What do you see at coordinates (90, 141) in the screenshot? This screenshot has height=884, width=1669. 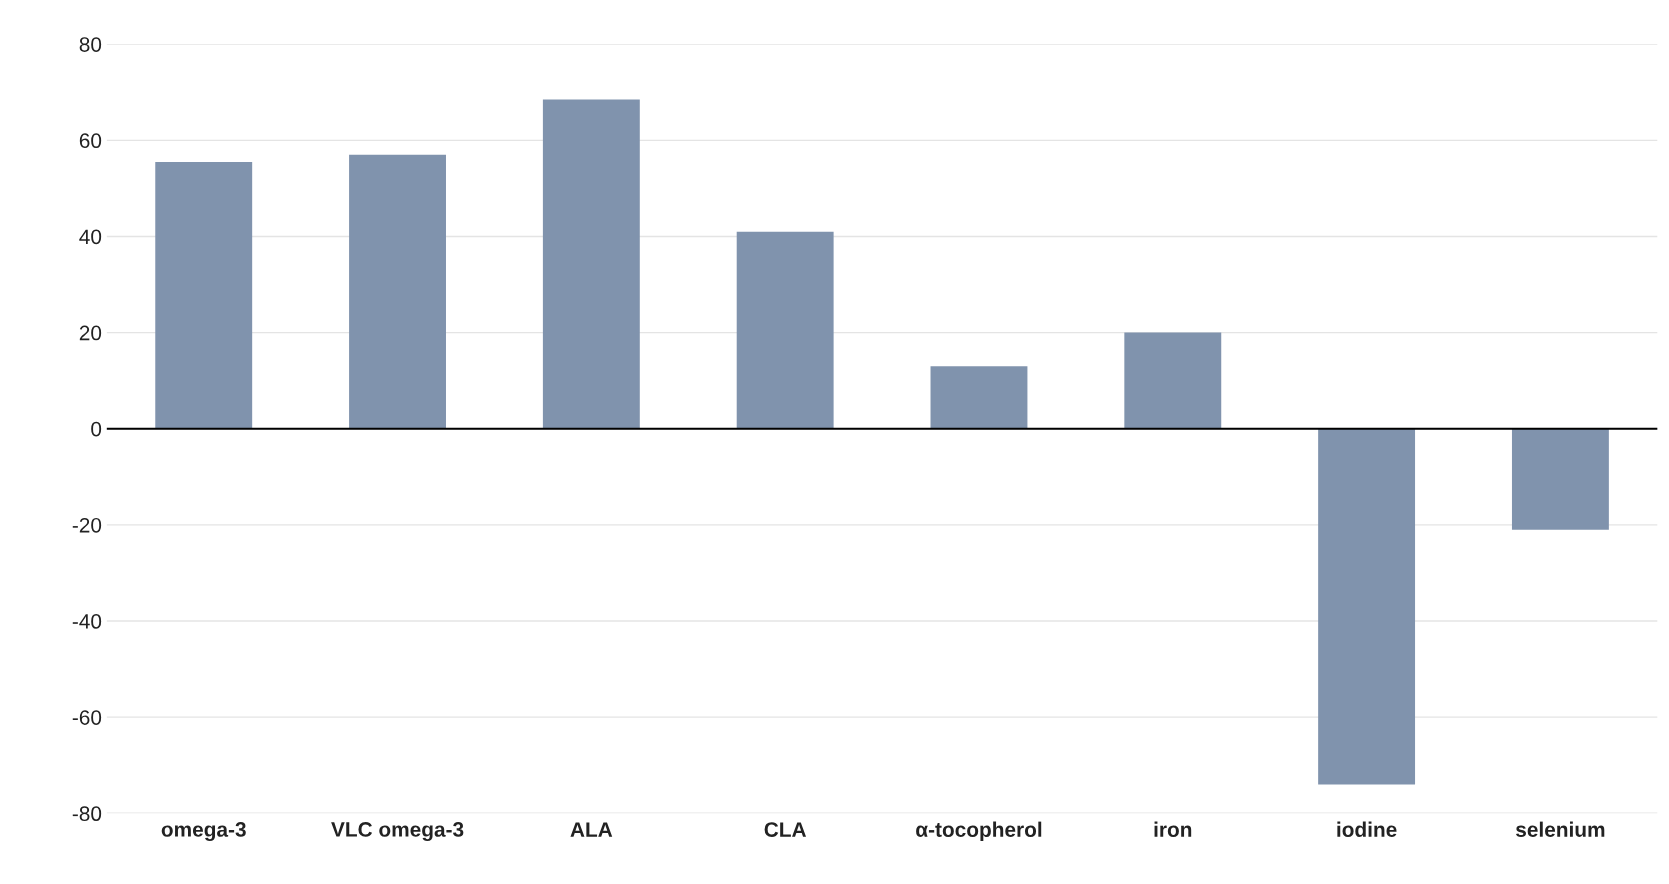 I see `y-tick-label: 60` at bounding box center [90, 141].